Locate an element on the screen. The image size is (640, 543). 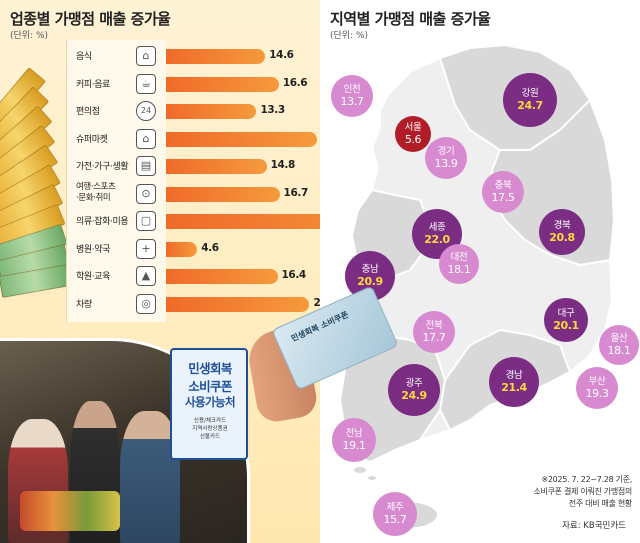
bar-category-label: 여행·스포츠 ·문화·취미 is located at coordinates (96, 192).